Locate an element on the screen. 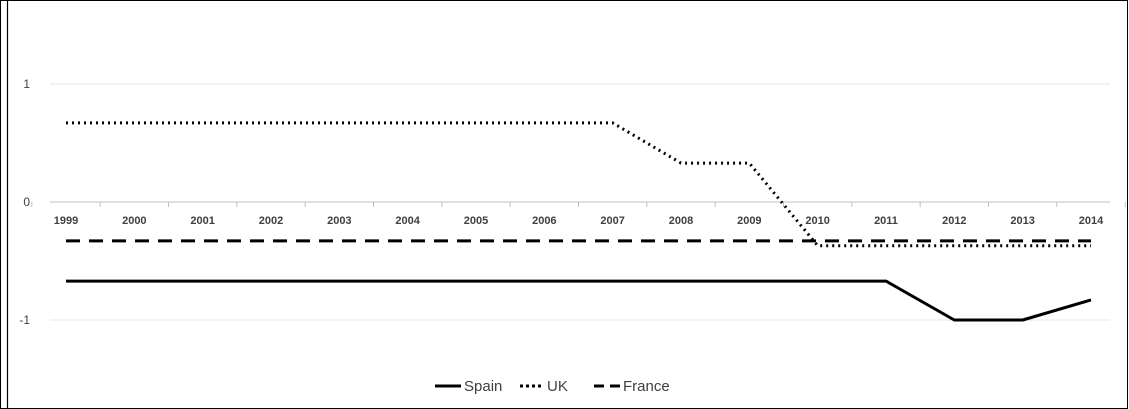 Image resolution: width=1129 pixels, height=409 pixels. x-tick-label: 2013 is located at coordinates (1022, 221).